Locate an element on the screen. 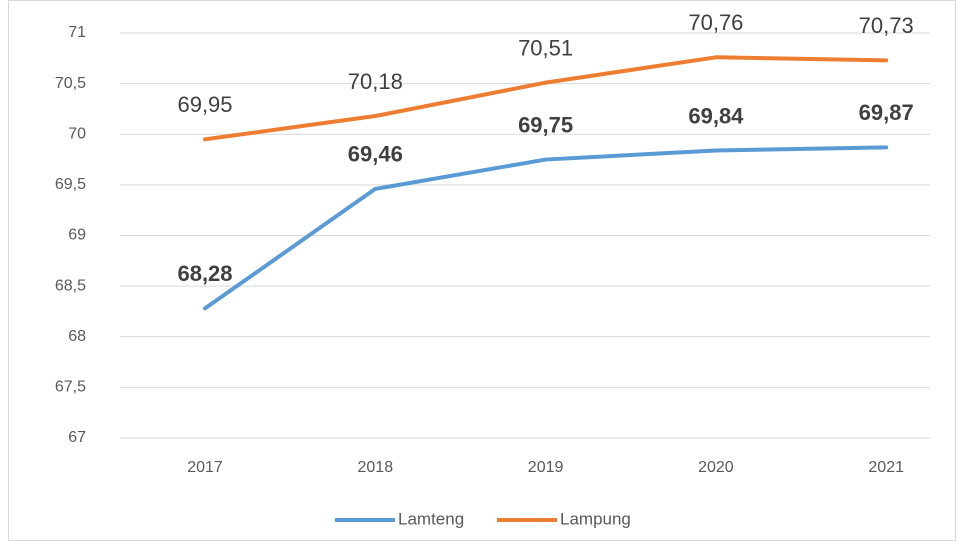  data-label: 68,28 is located at coordinates (204, 273).